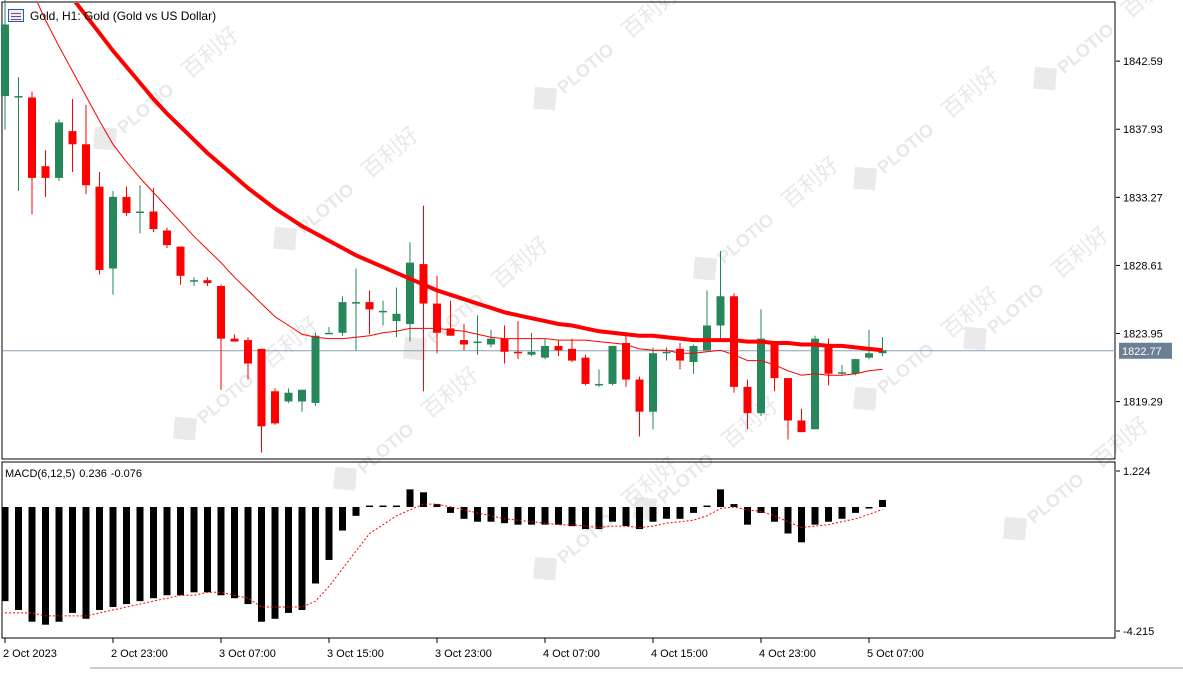 The image size is (1183, 679). Describe the element at coordinates (1135, 552) in the screenshot. I see `macd-axis: 1.224 -4.215` at that location.